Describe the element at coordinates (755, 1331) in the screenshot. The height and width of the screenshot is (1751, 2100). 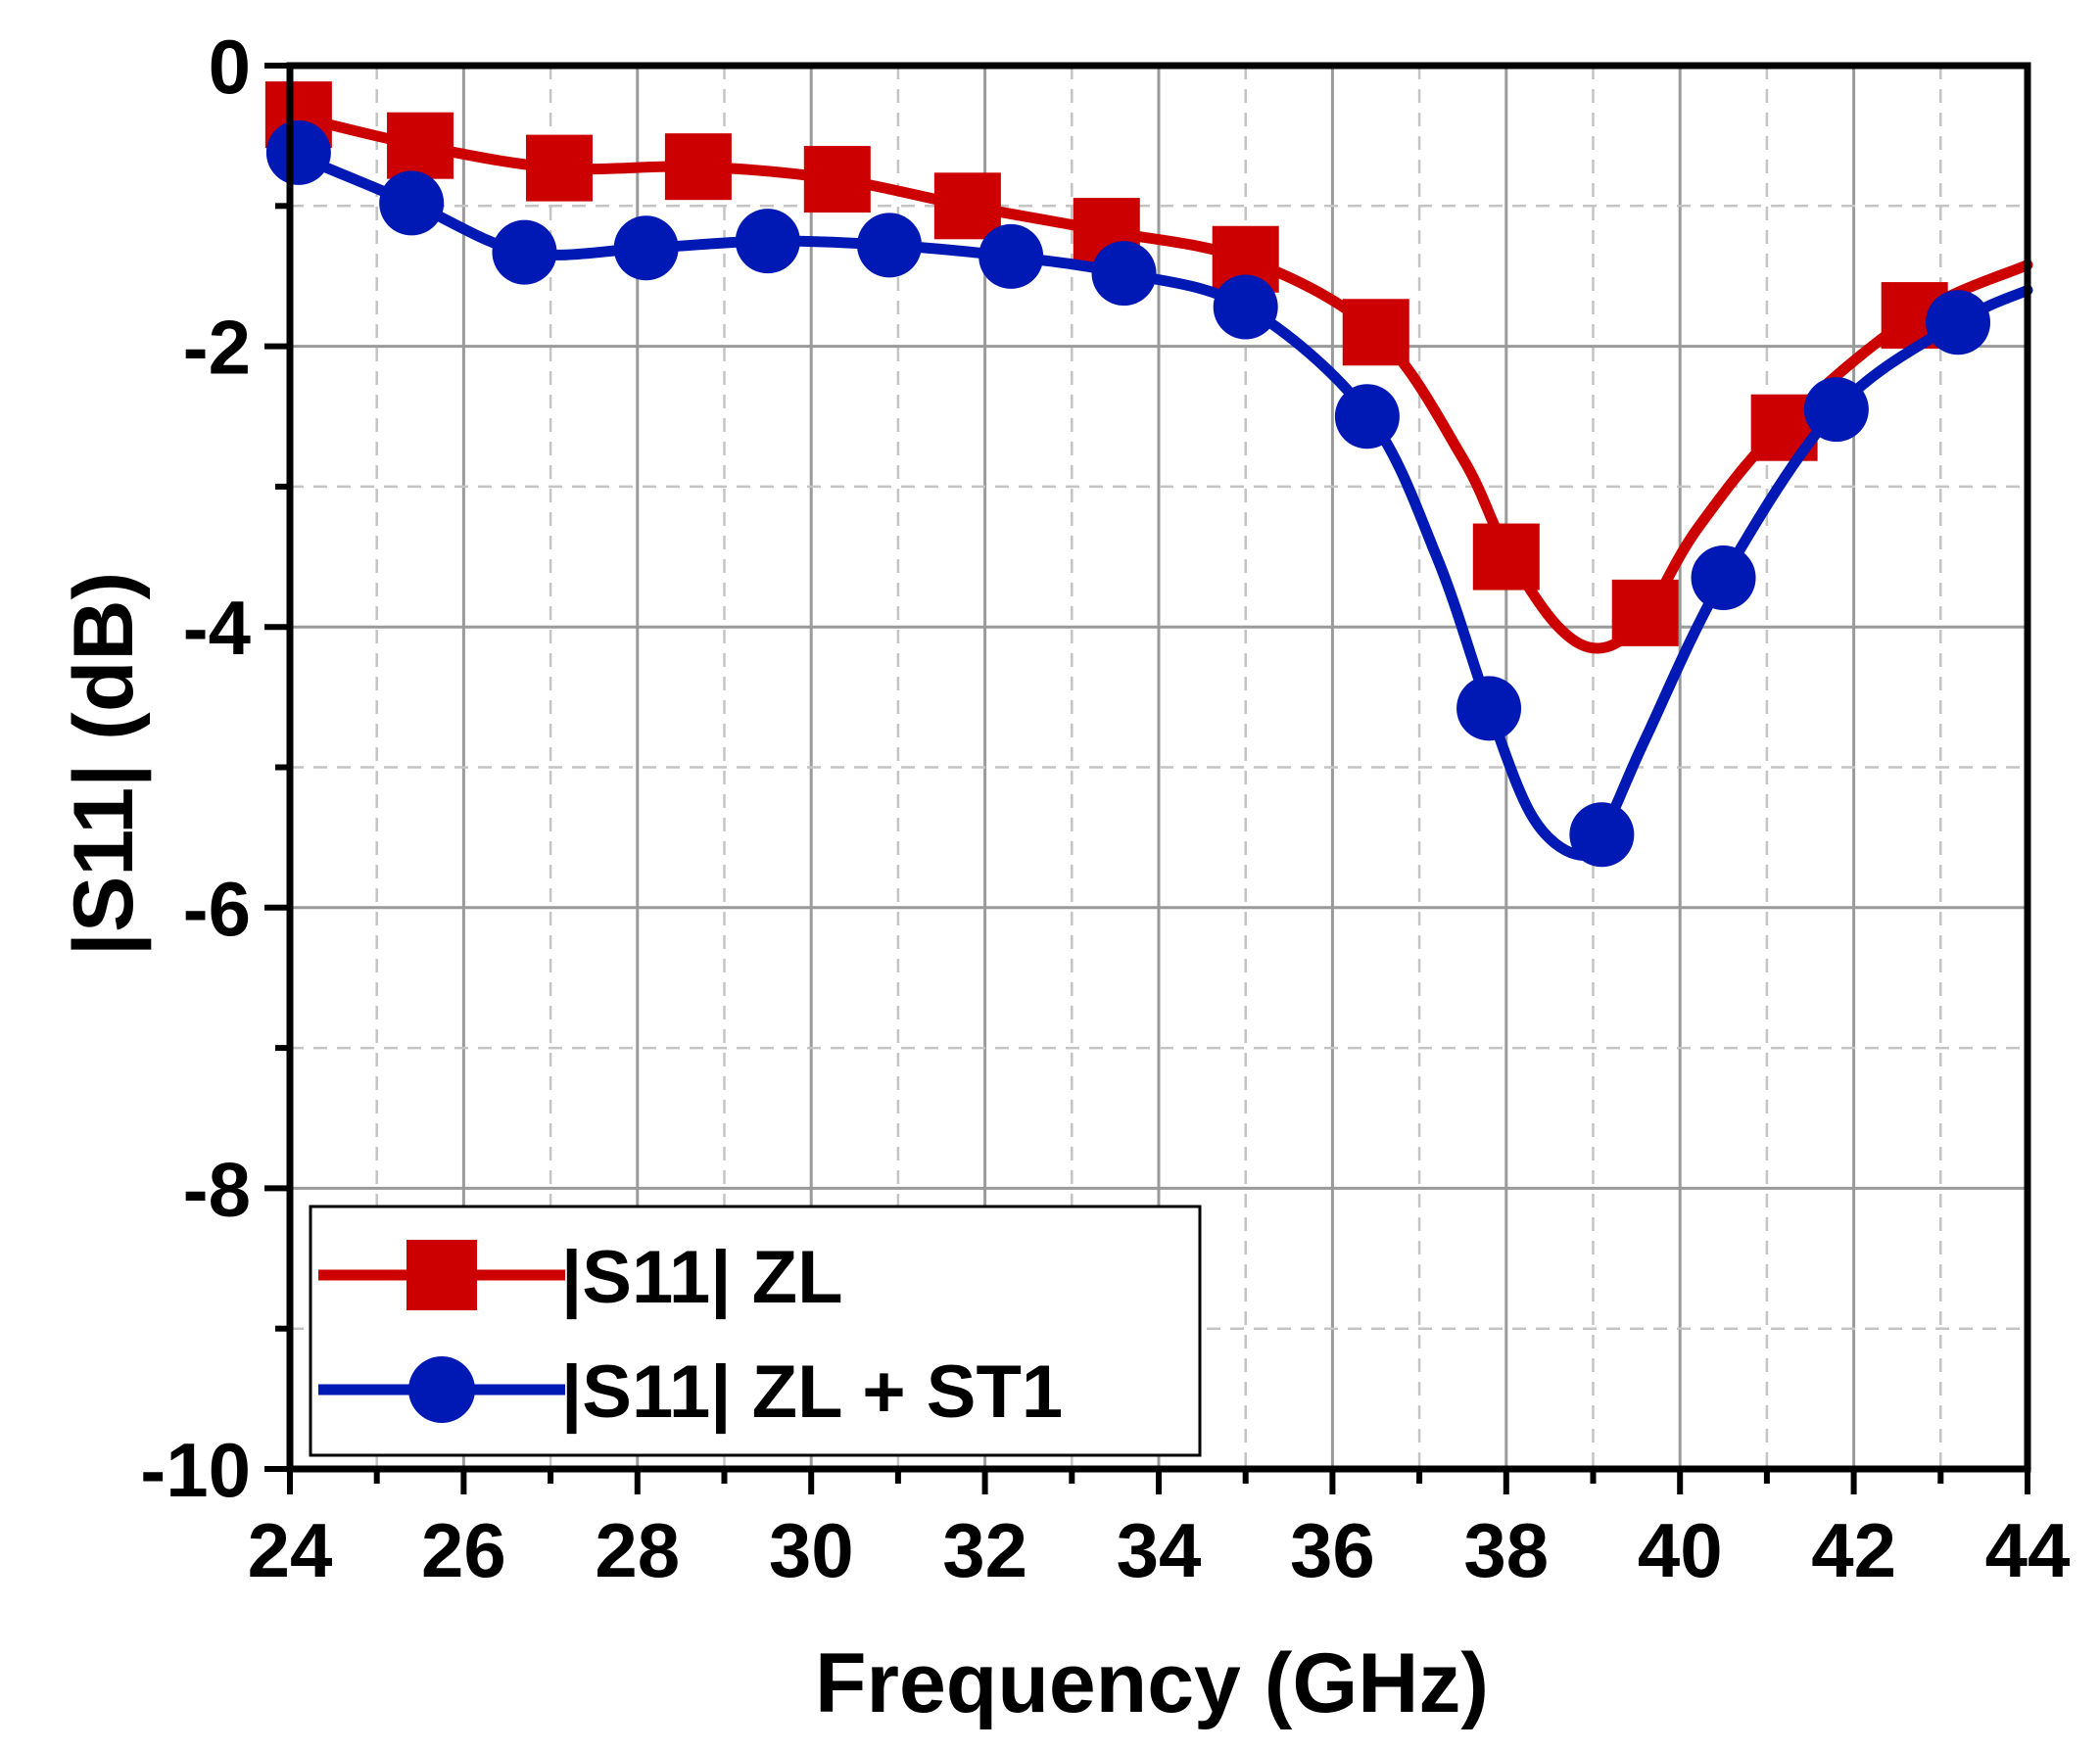
I see `legend: |S11| ZL |S11| ZL + ST1` at that location.